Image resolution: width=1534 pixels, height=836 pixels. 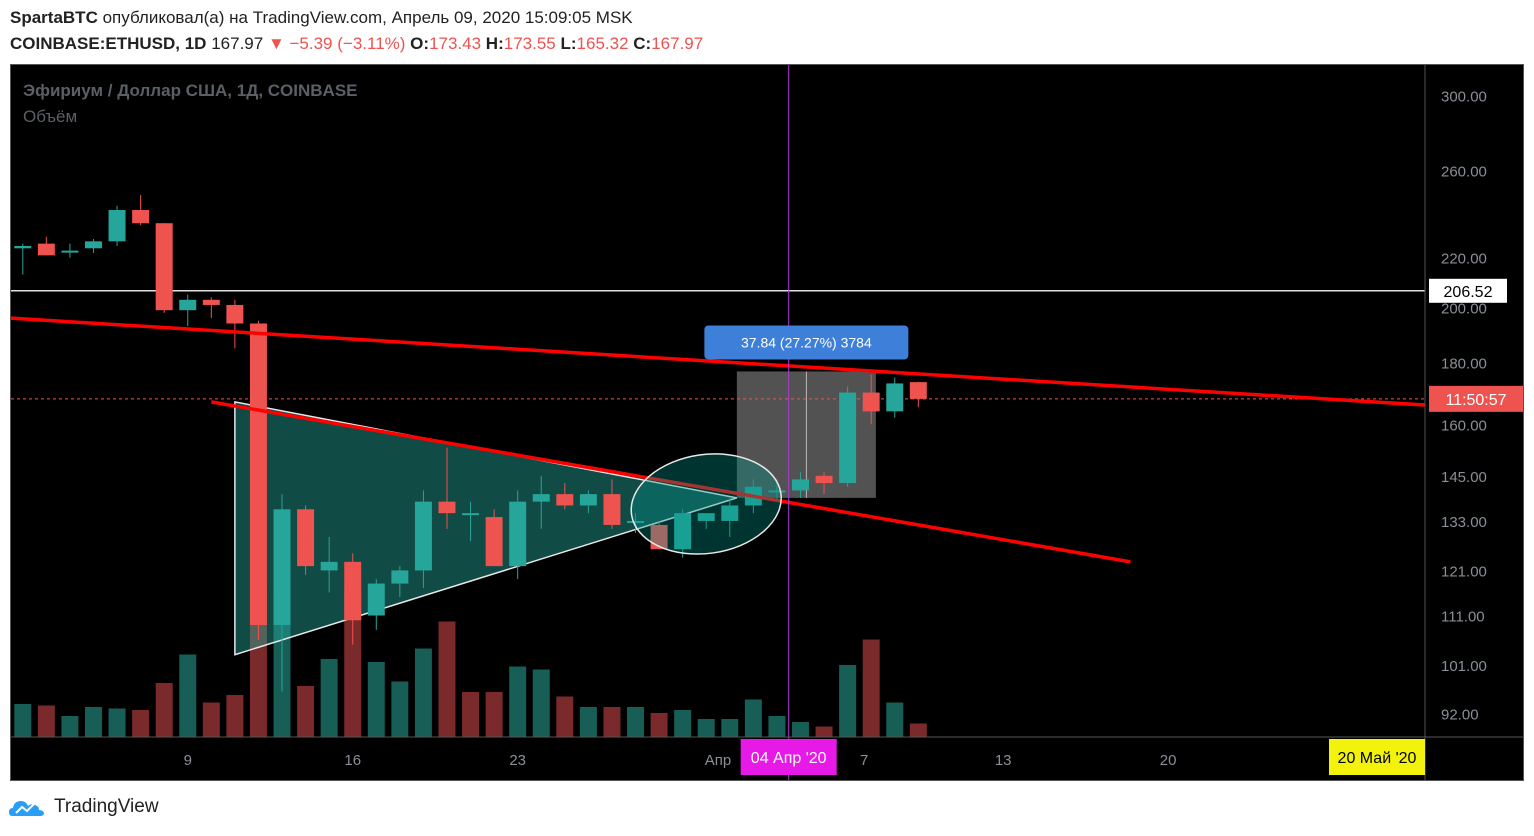 What do you see at coordinates (420, 43) in the screenshot?
I see `open-label: O:` at bounding box center [420, 43].